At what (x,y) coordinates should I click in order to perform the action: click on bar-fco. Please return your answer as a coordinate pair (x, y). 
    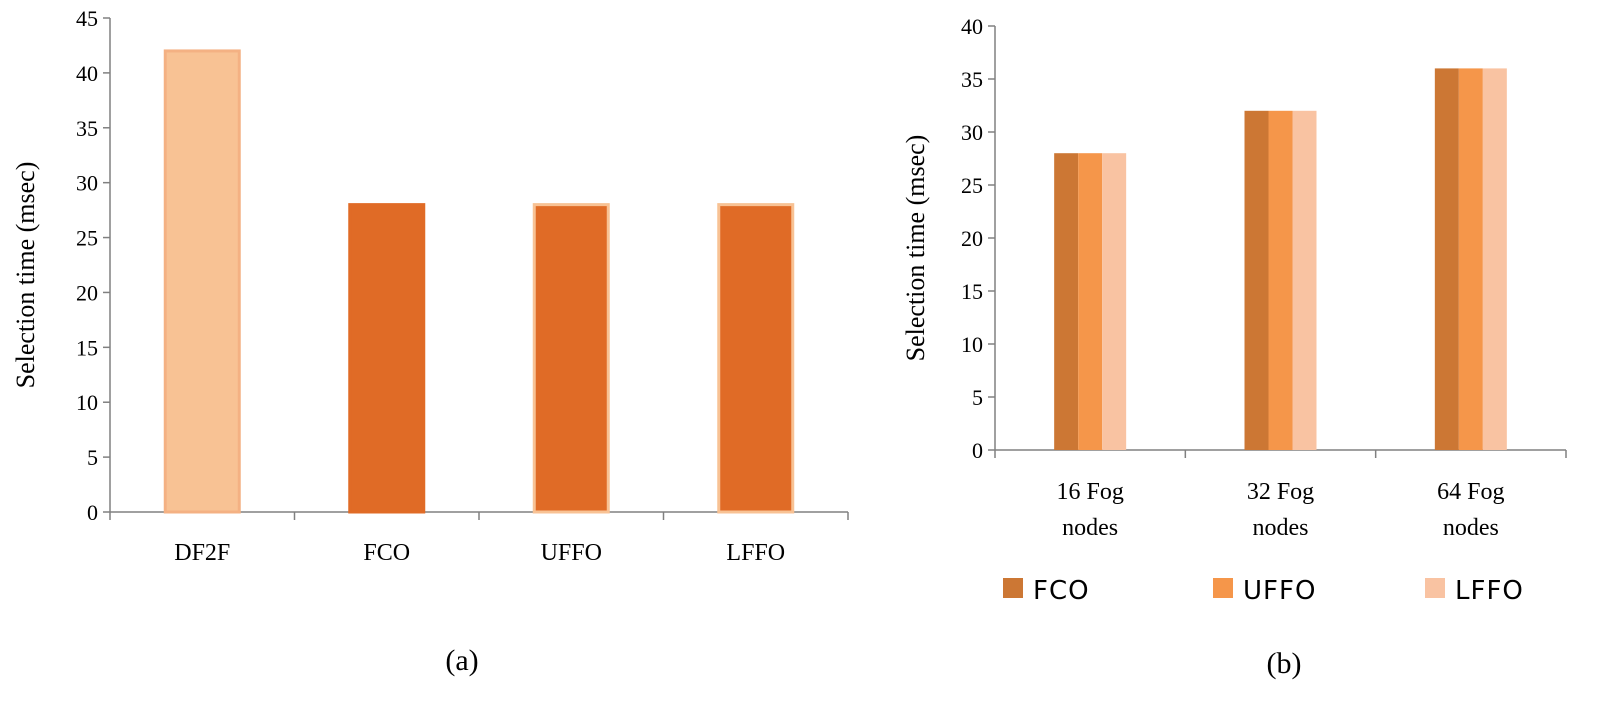
    Looking at the image, I should click on (387, 358).